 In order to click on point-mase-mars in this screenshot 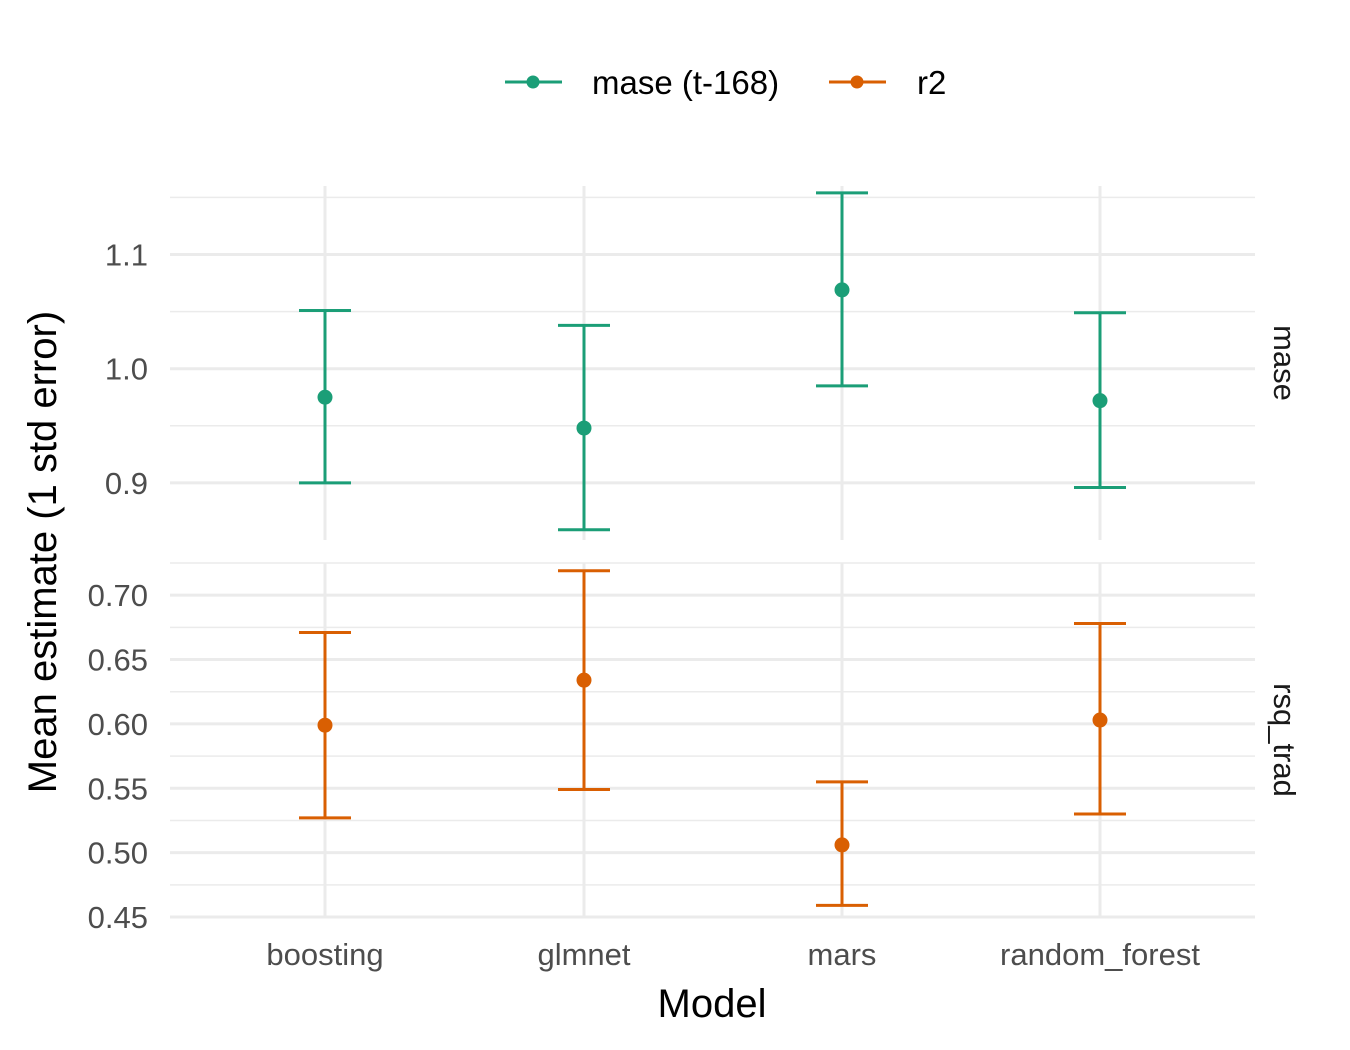, I will do `click(842, 290)`.